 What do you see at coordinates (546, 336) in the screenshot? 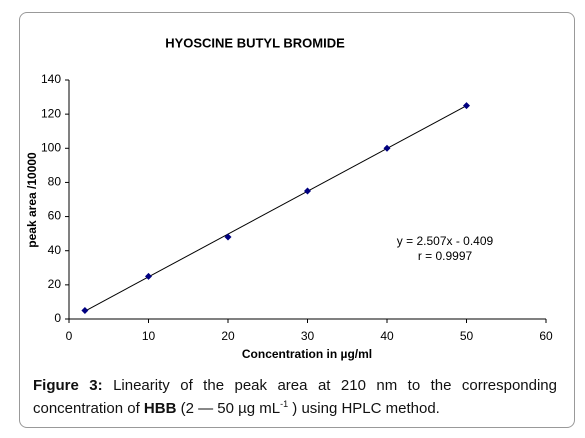
I see `x-tick-label: 60` at bounding box center [546, 336].